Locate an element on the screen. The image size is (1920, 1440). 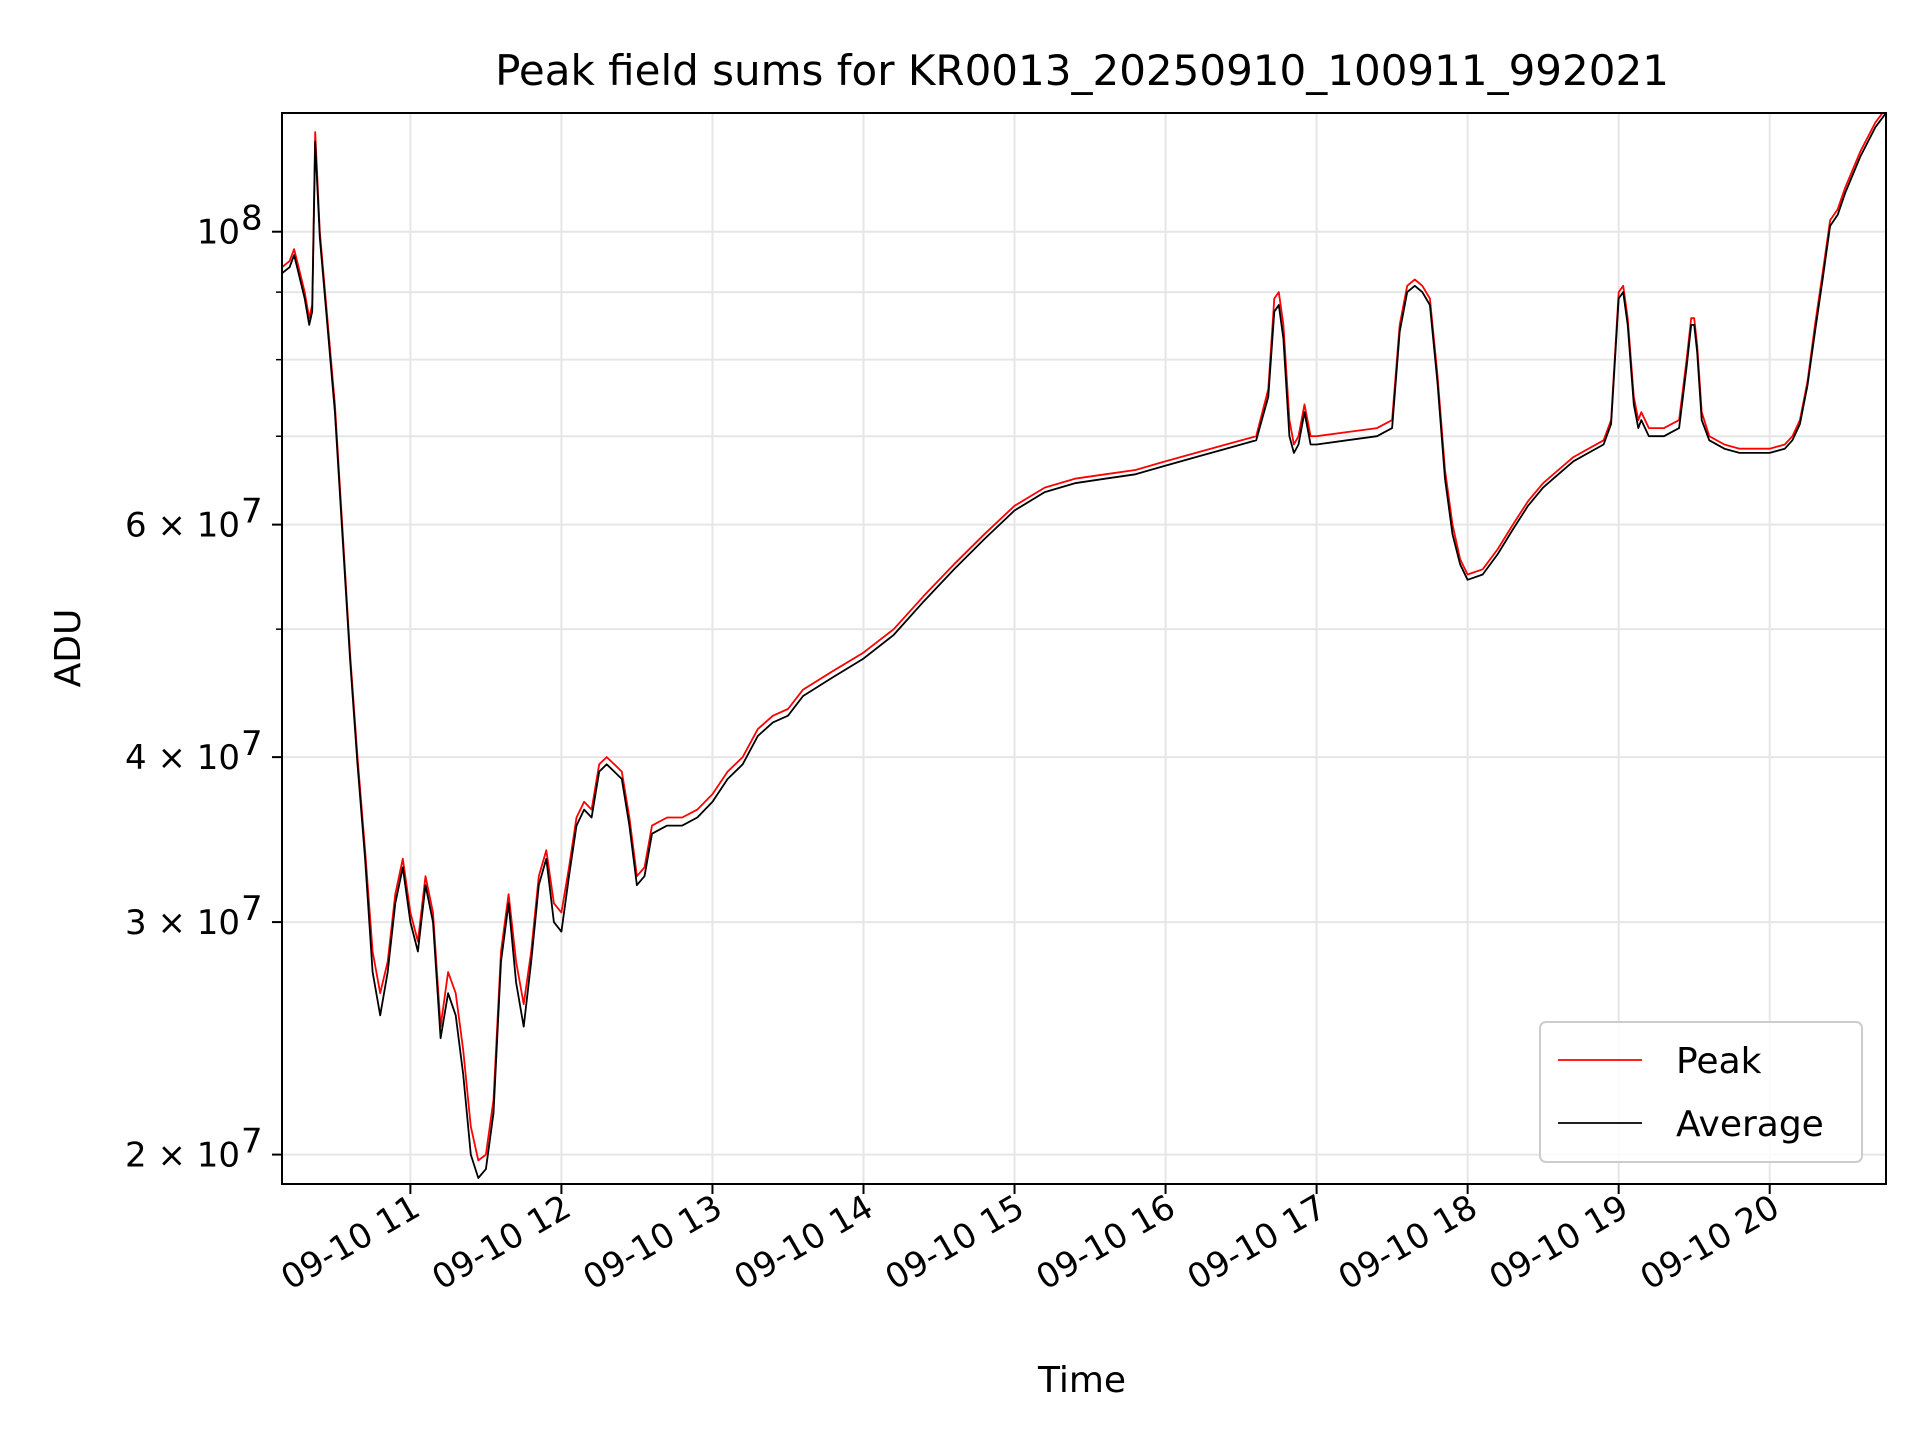
x-axis-label: Time is located at coordinates (1081, 1380).